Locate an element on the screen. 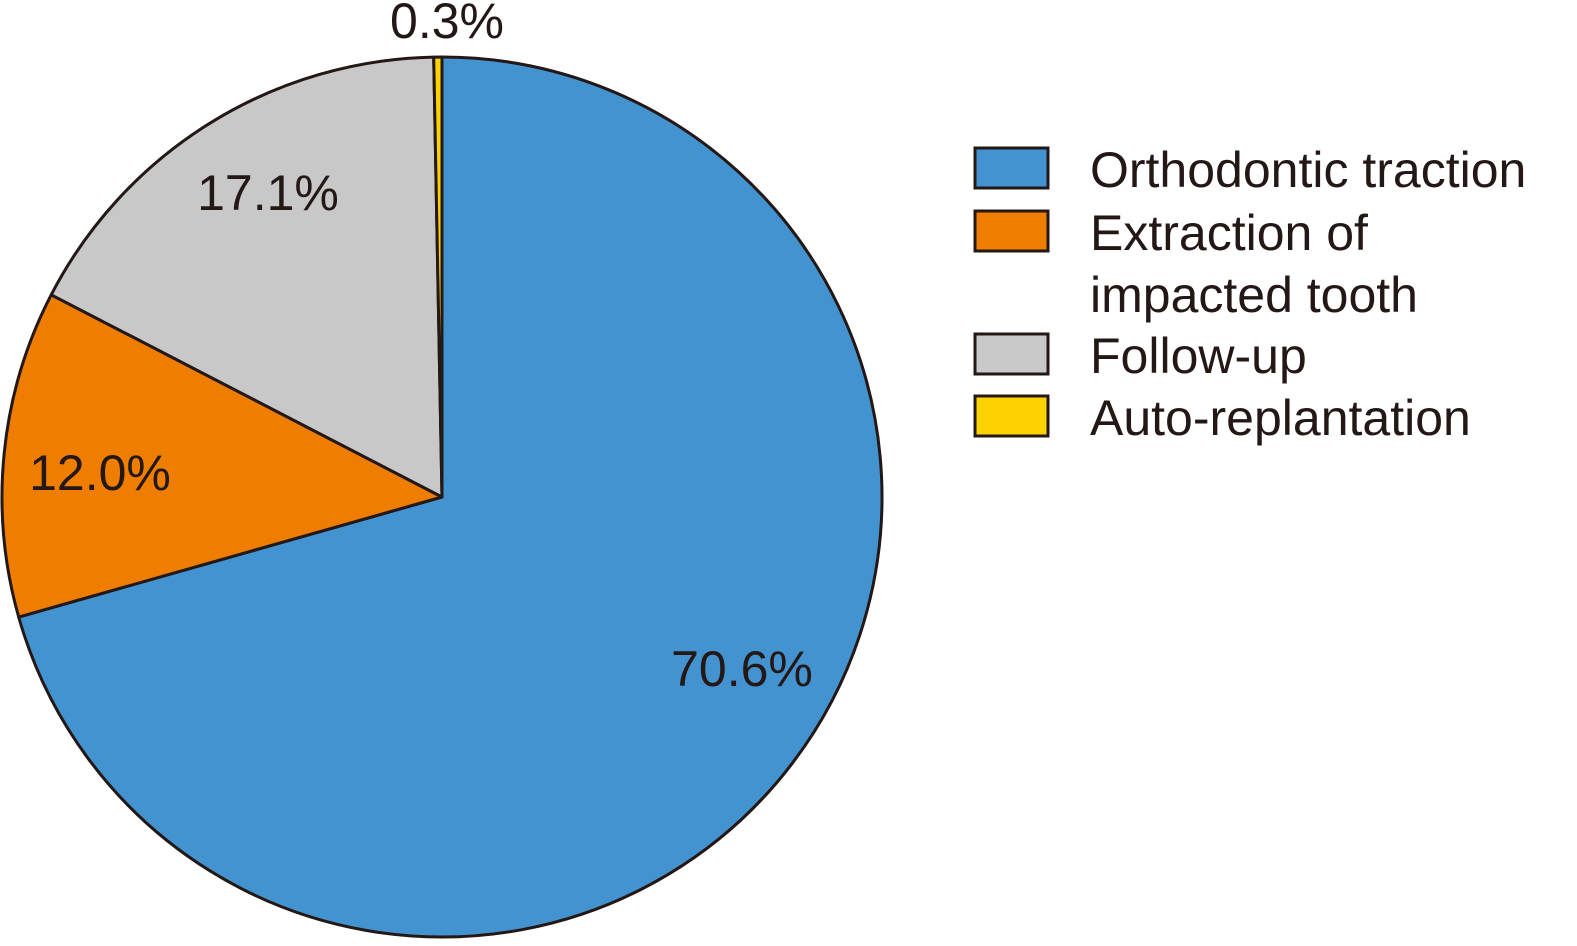 Image resolution: width=1577 pixels, height=946 pixels. legend-swatch-orthodontic-traction is located at coordinates (1011, 168).